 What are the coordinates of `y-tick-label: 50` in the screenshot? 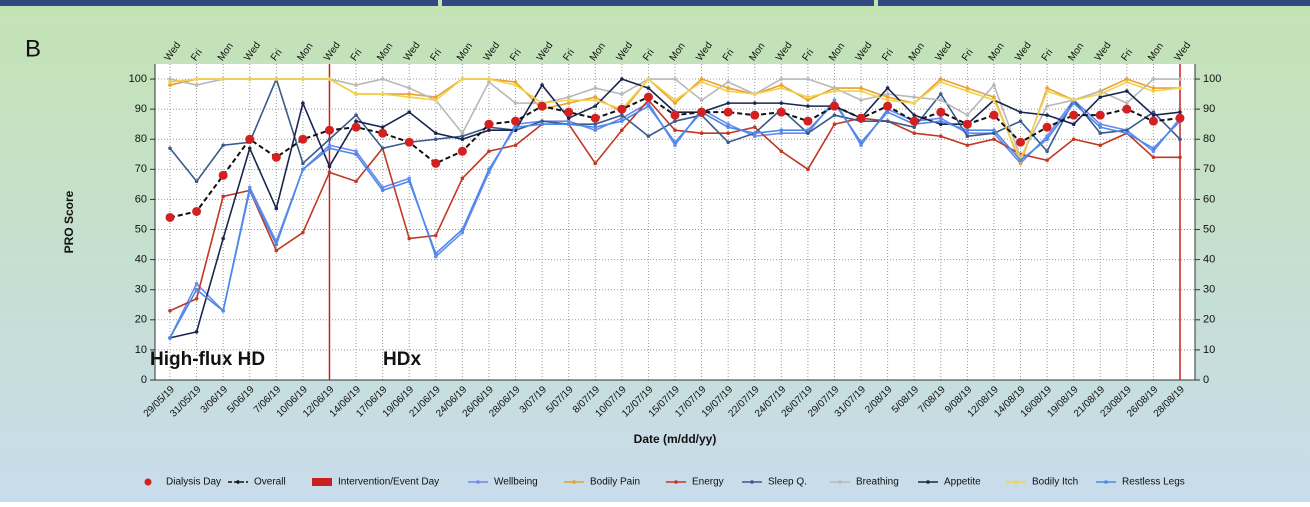 It's located at (141, 229).